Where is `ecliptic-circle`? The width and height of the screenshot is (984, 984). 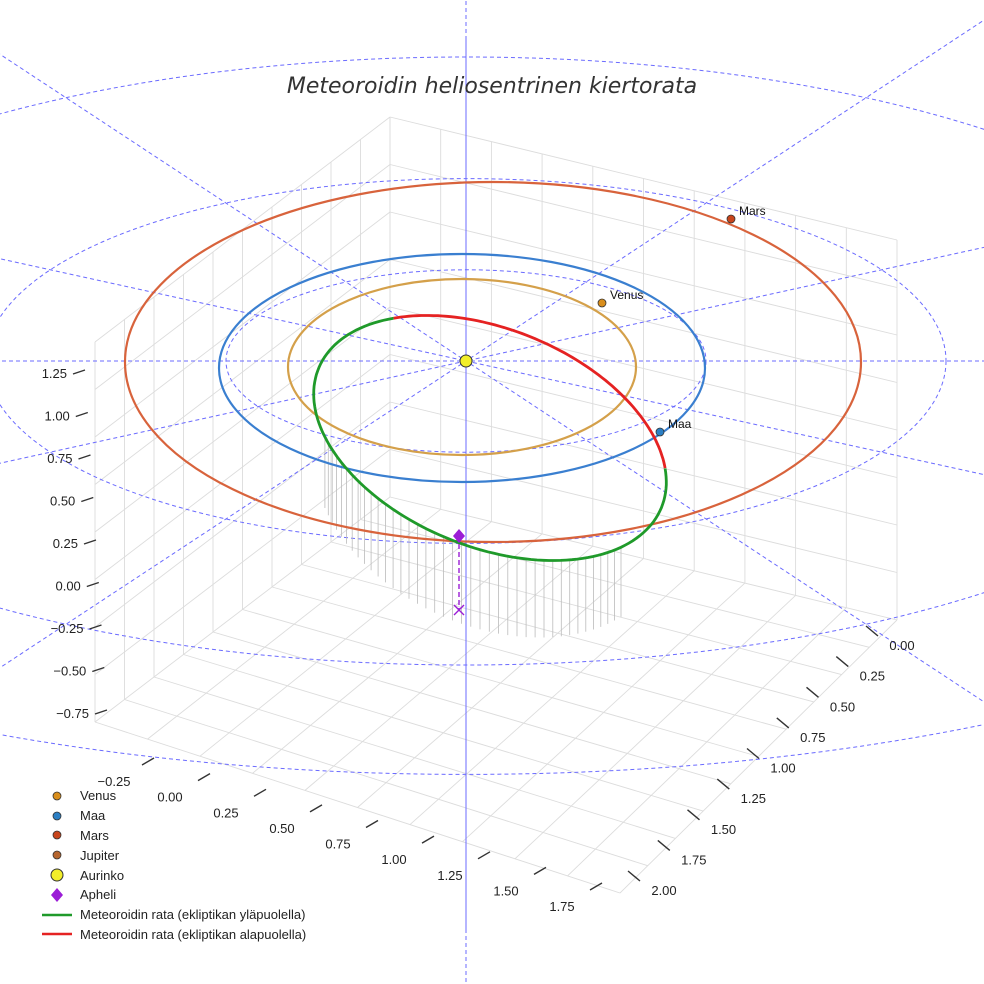
ecliptic-circle is located at coordinates (492, 749).